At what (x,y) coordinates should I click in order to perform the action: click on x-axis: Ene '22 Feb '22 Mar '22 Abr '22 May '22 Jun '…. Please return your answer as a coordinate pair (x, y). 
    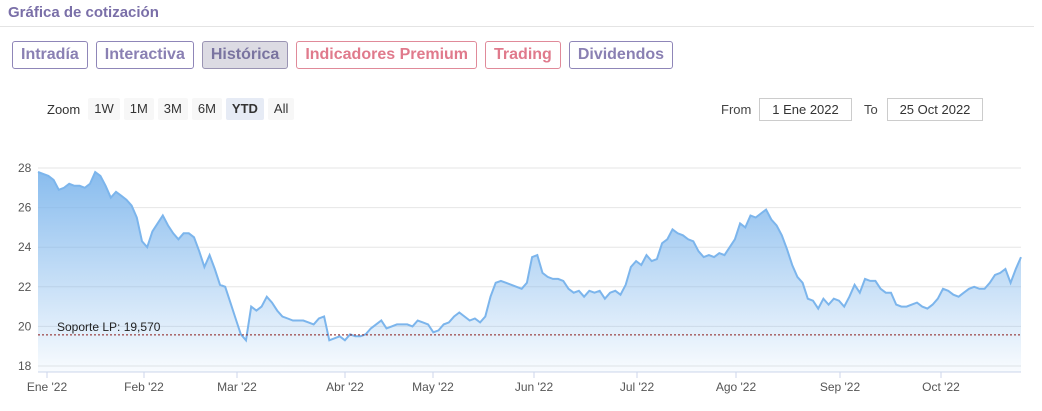
    Looking at the image, I should click on (524, 382).